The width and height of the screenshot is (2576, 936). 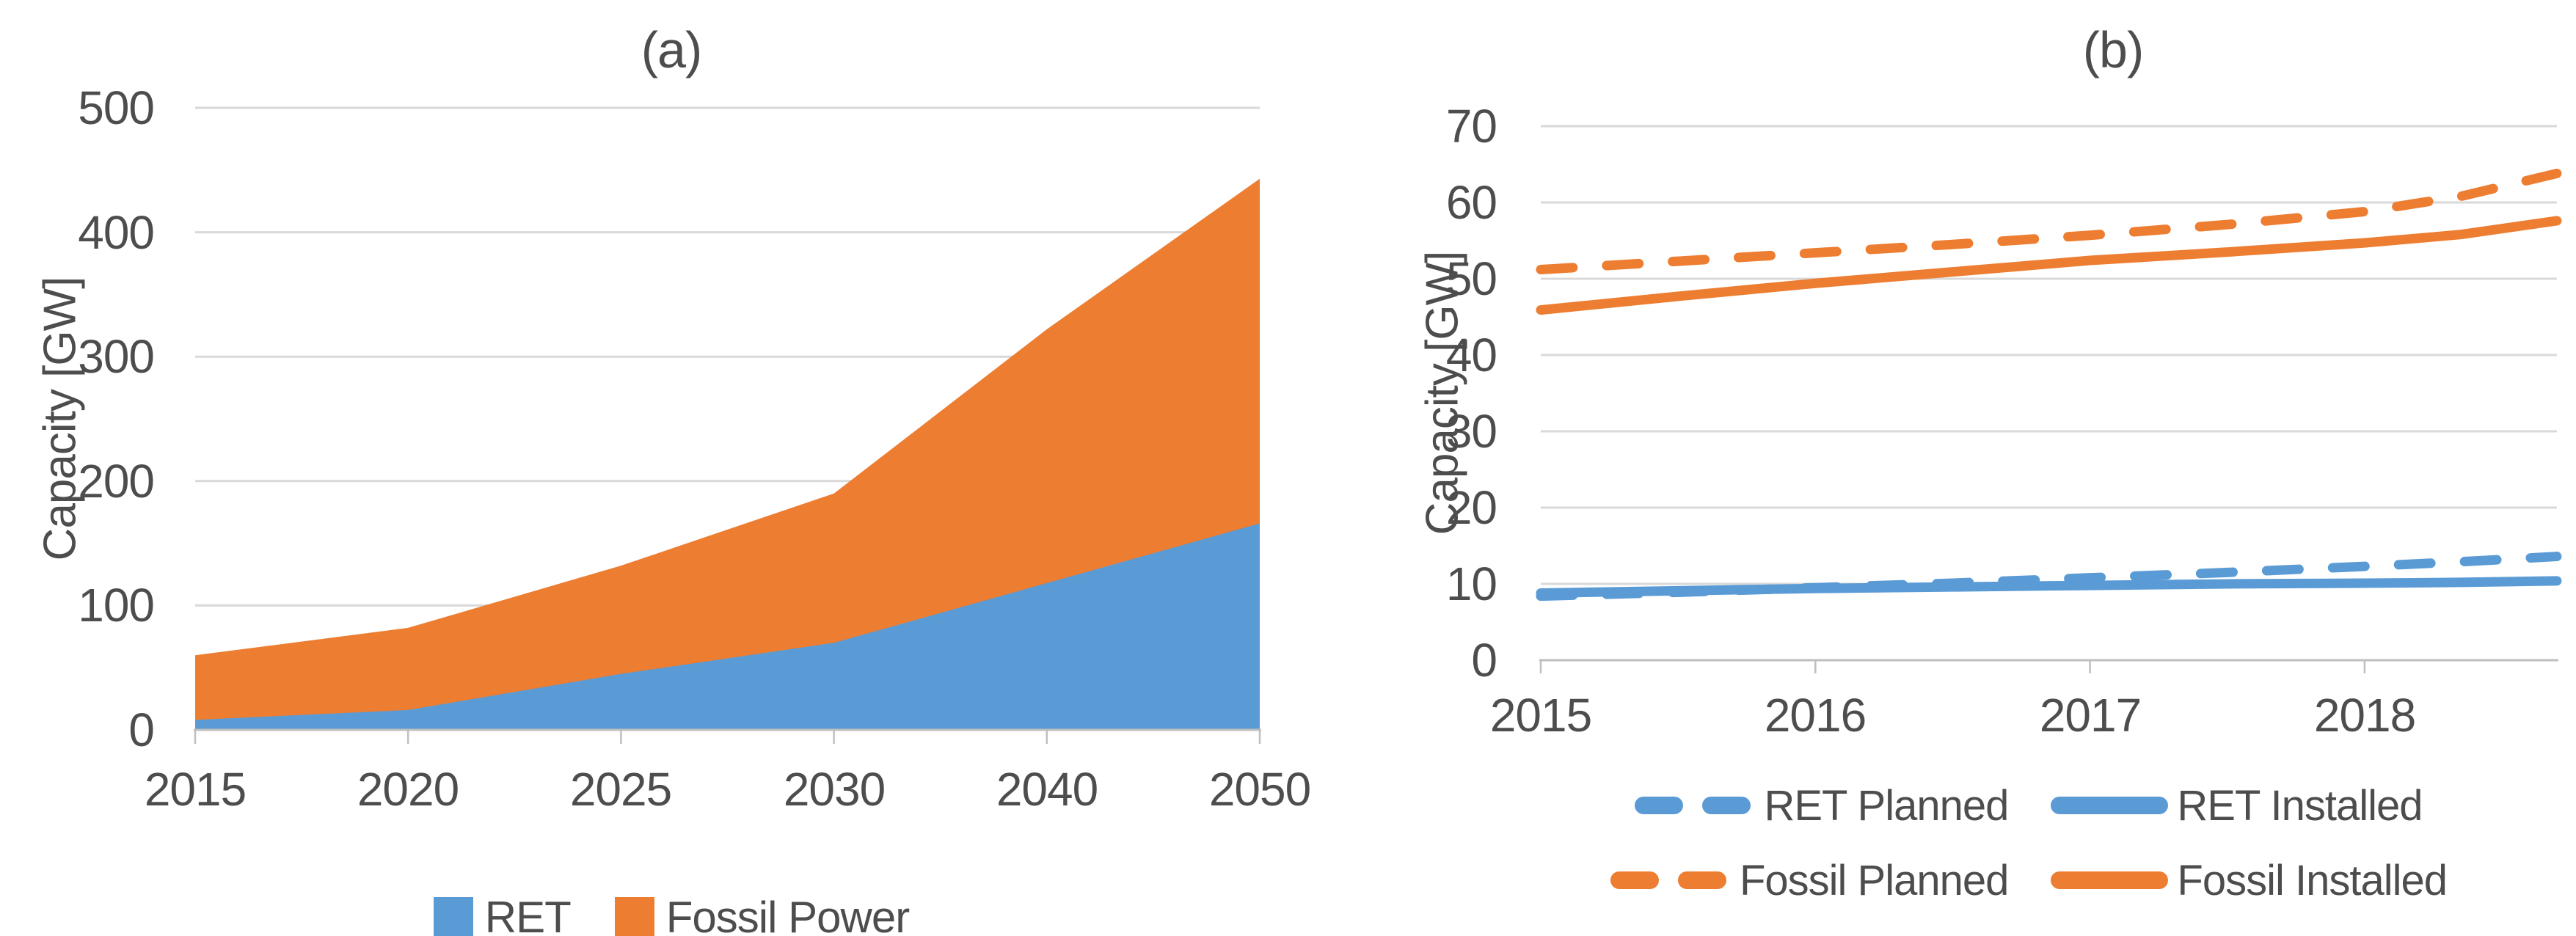 I want to click on chart-b-ytick-30: 30, so click(x=1471, y=432).